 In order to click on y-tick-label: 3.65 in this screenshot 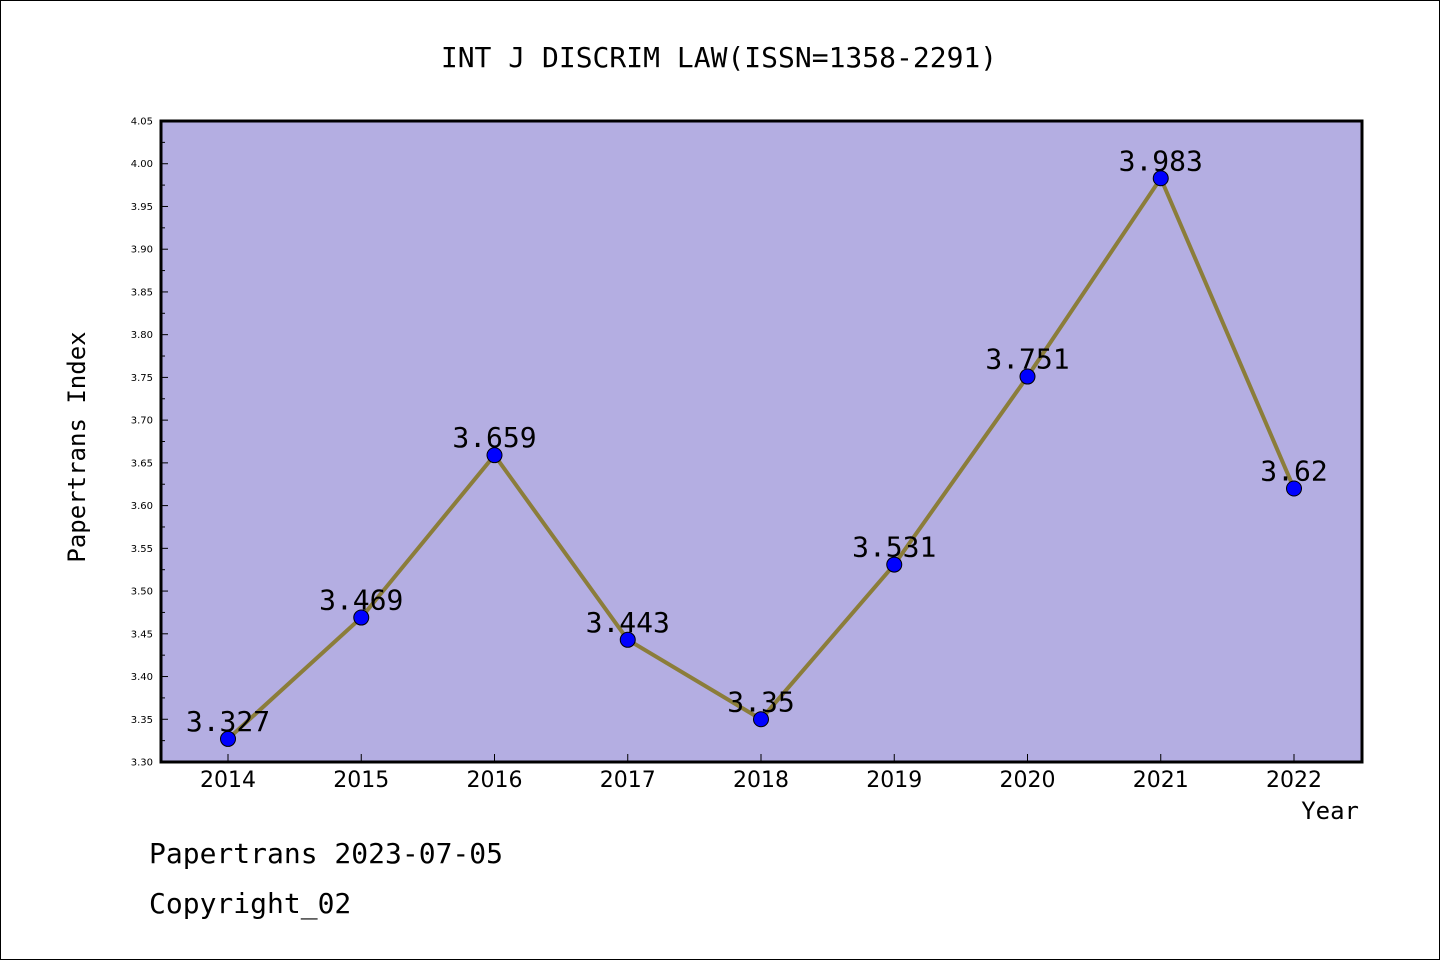, I will do `click(142, 463)`.